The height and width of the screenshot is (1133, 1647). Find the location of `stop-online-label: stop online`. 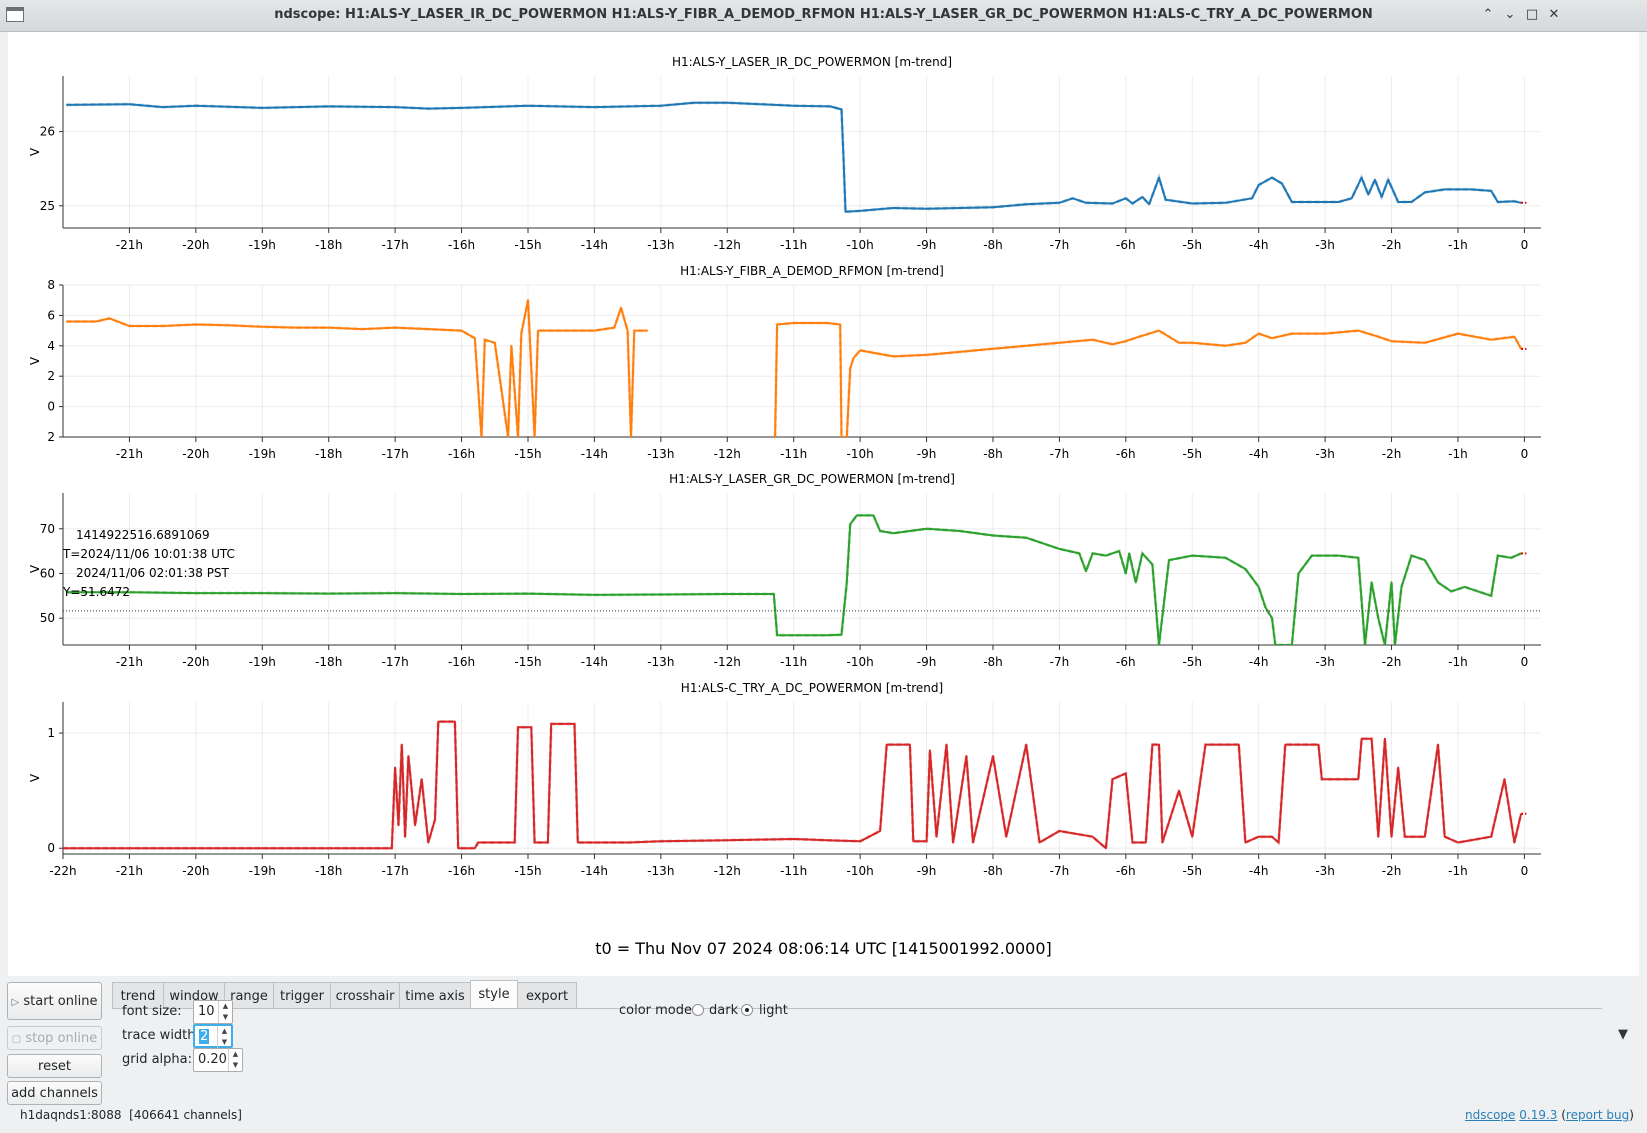

stop-online-label: stop online is located at coordinates (61, 1038).